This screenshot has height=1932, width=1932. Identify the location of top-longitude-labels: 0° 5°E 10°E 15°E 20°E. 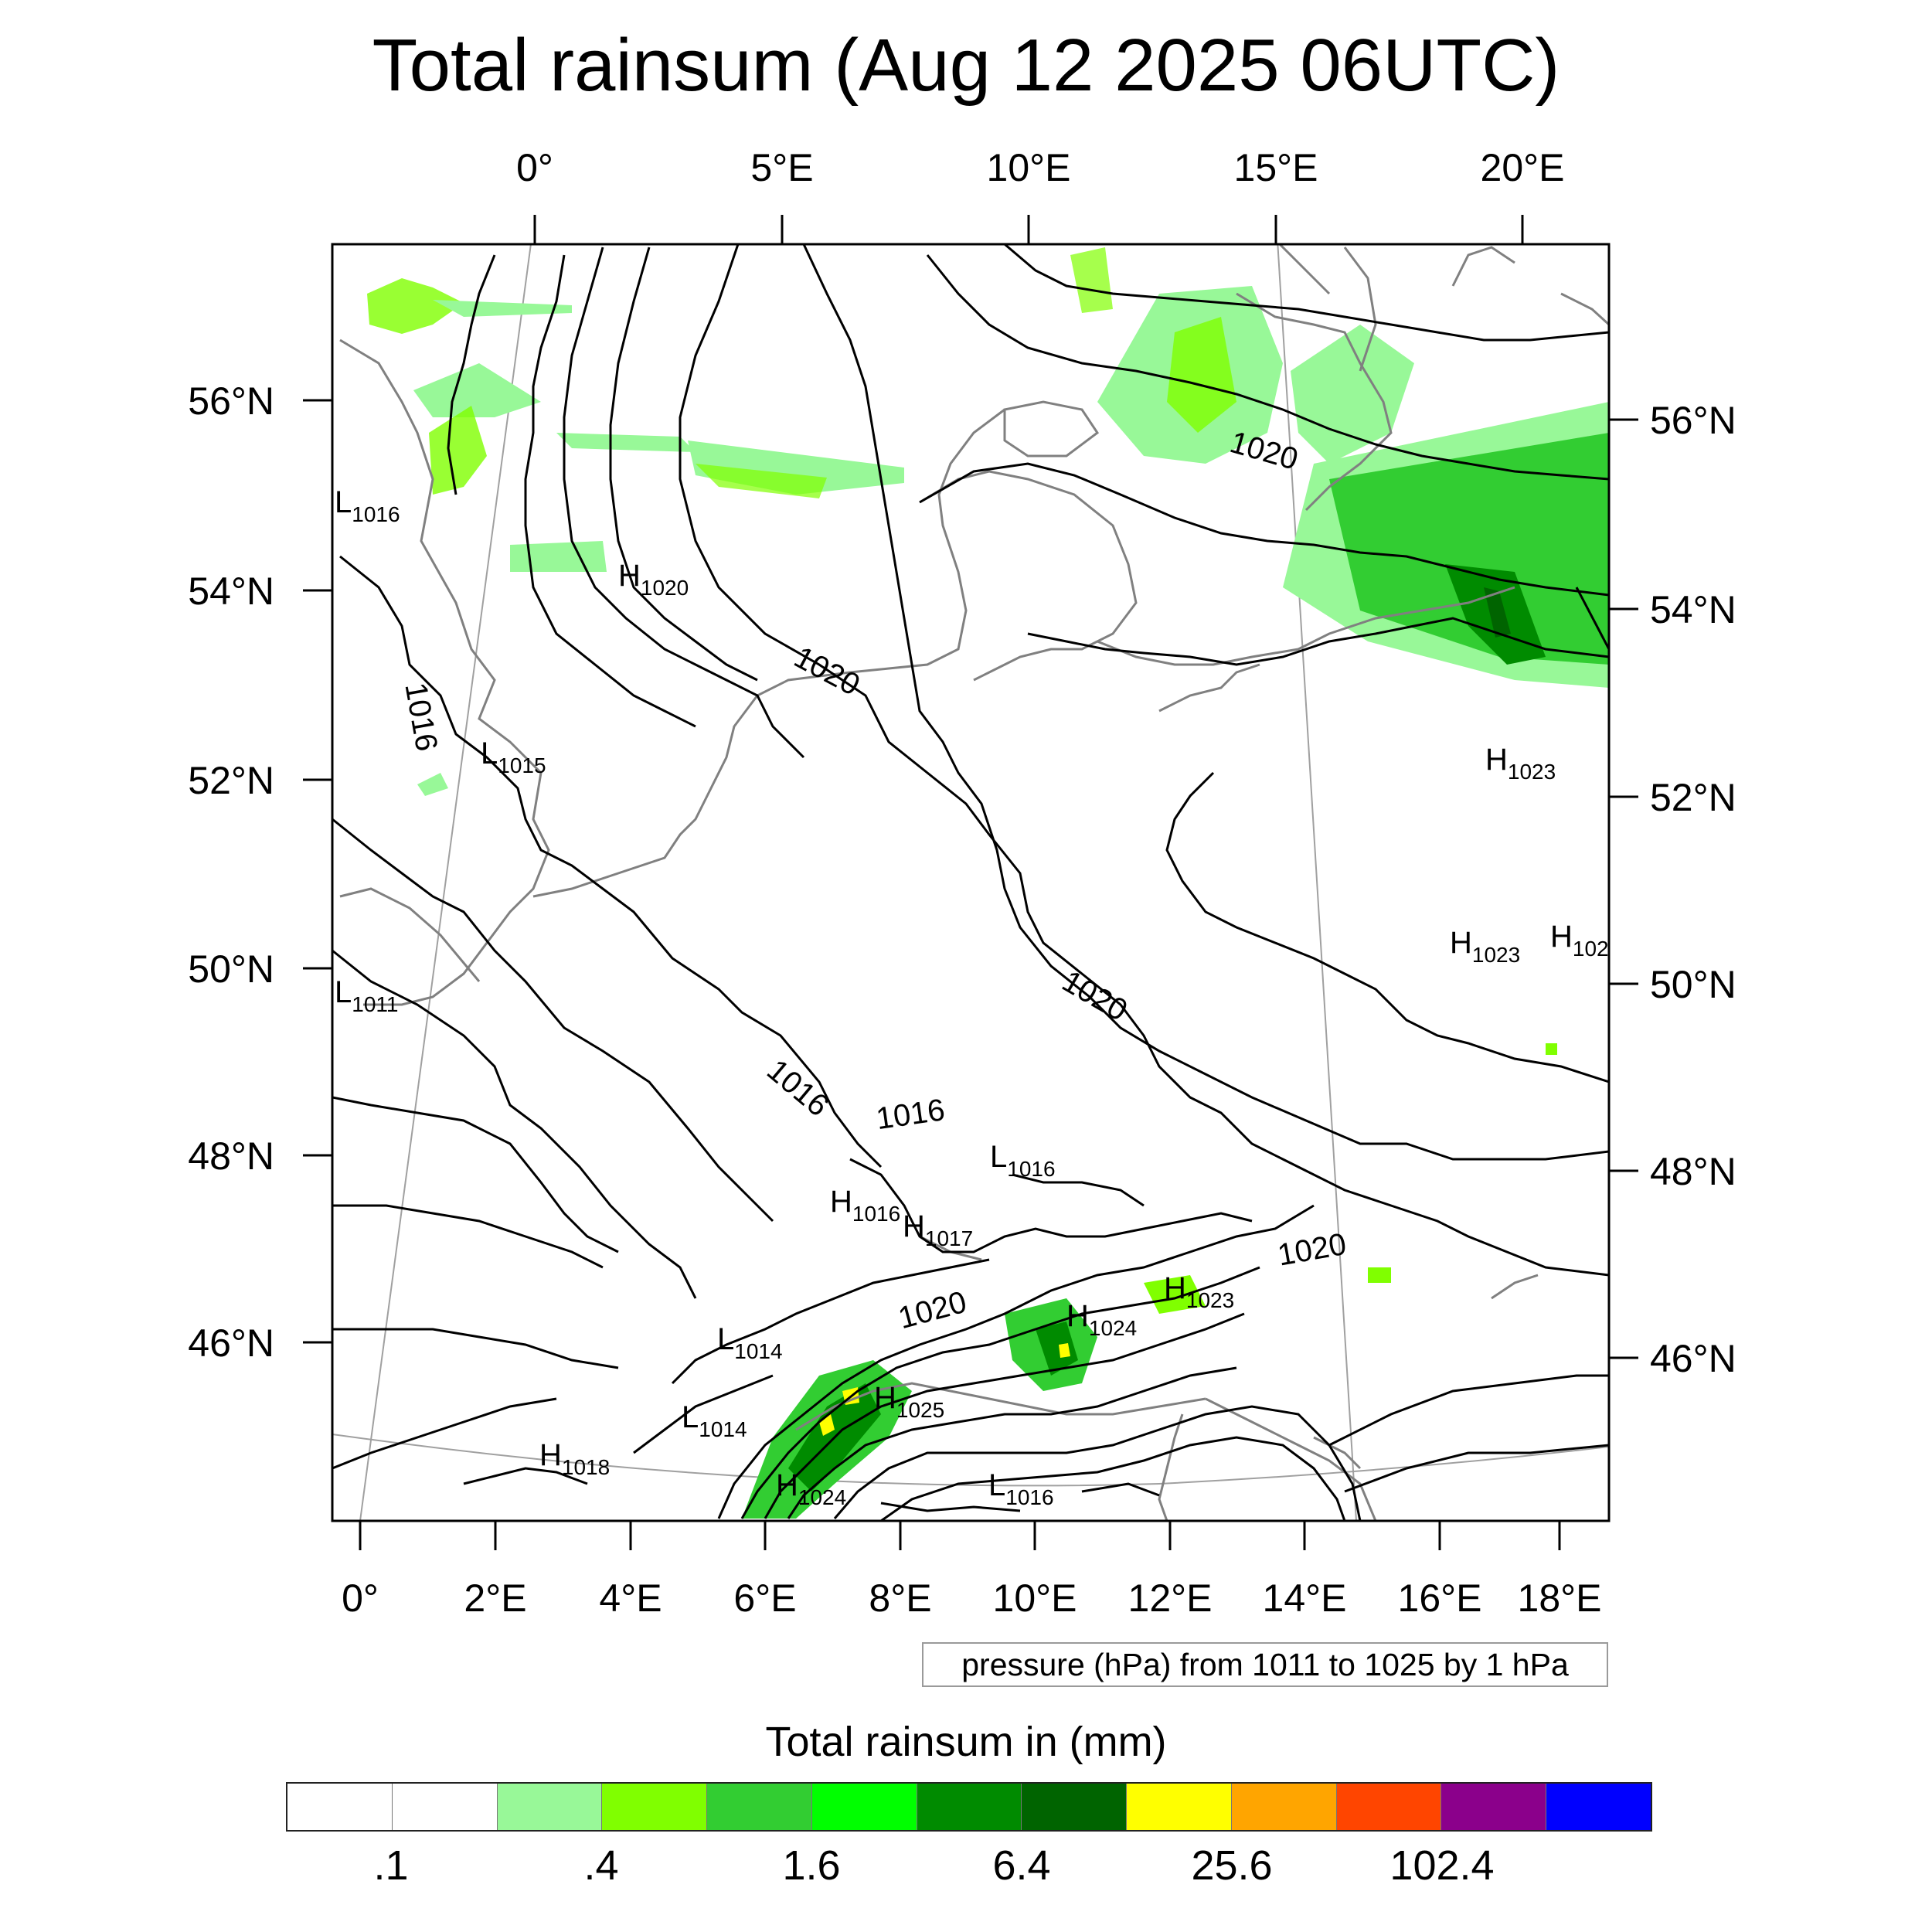
(1040, 168).